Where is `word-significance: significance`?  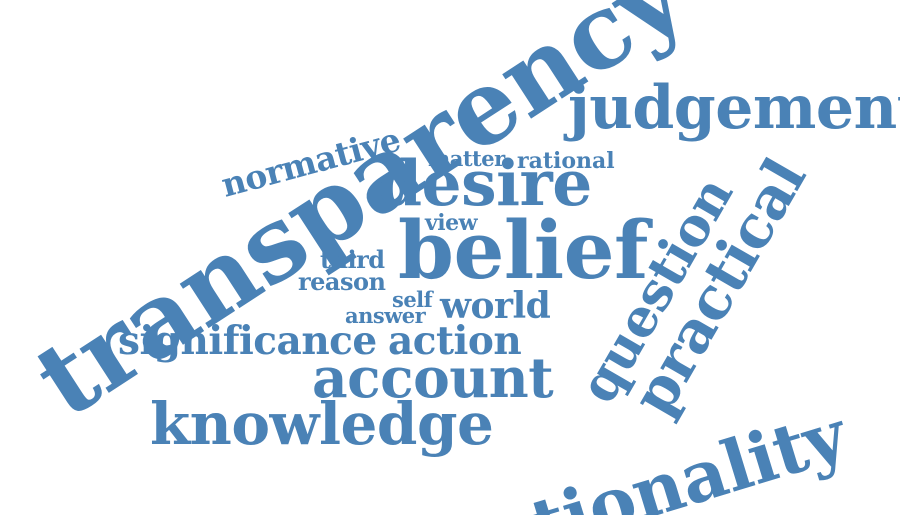 word-significance: significance is located at coordinates (247, 341).